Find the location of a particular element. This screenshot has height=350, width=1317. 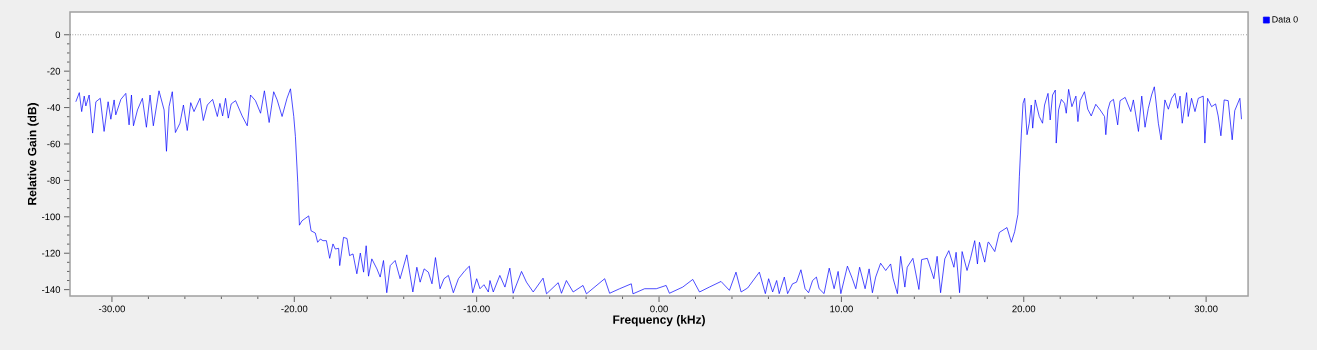

x-tick-label: 0.00 is located at coordinates (659, 309).